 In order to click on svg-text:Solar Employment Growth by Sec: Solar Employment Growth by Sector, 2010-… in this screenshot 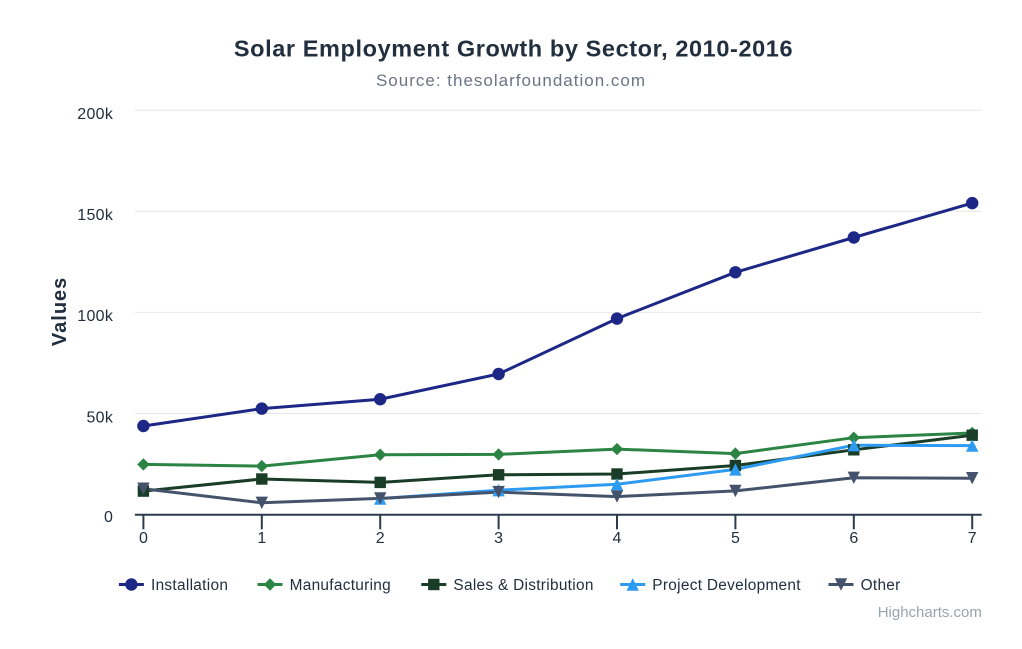, I will do `click(513, 48)`.